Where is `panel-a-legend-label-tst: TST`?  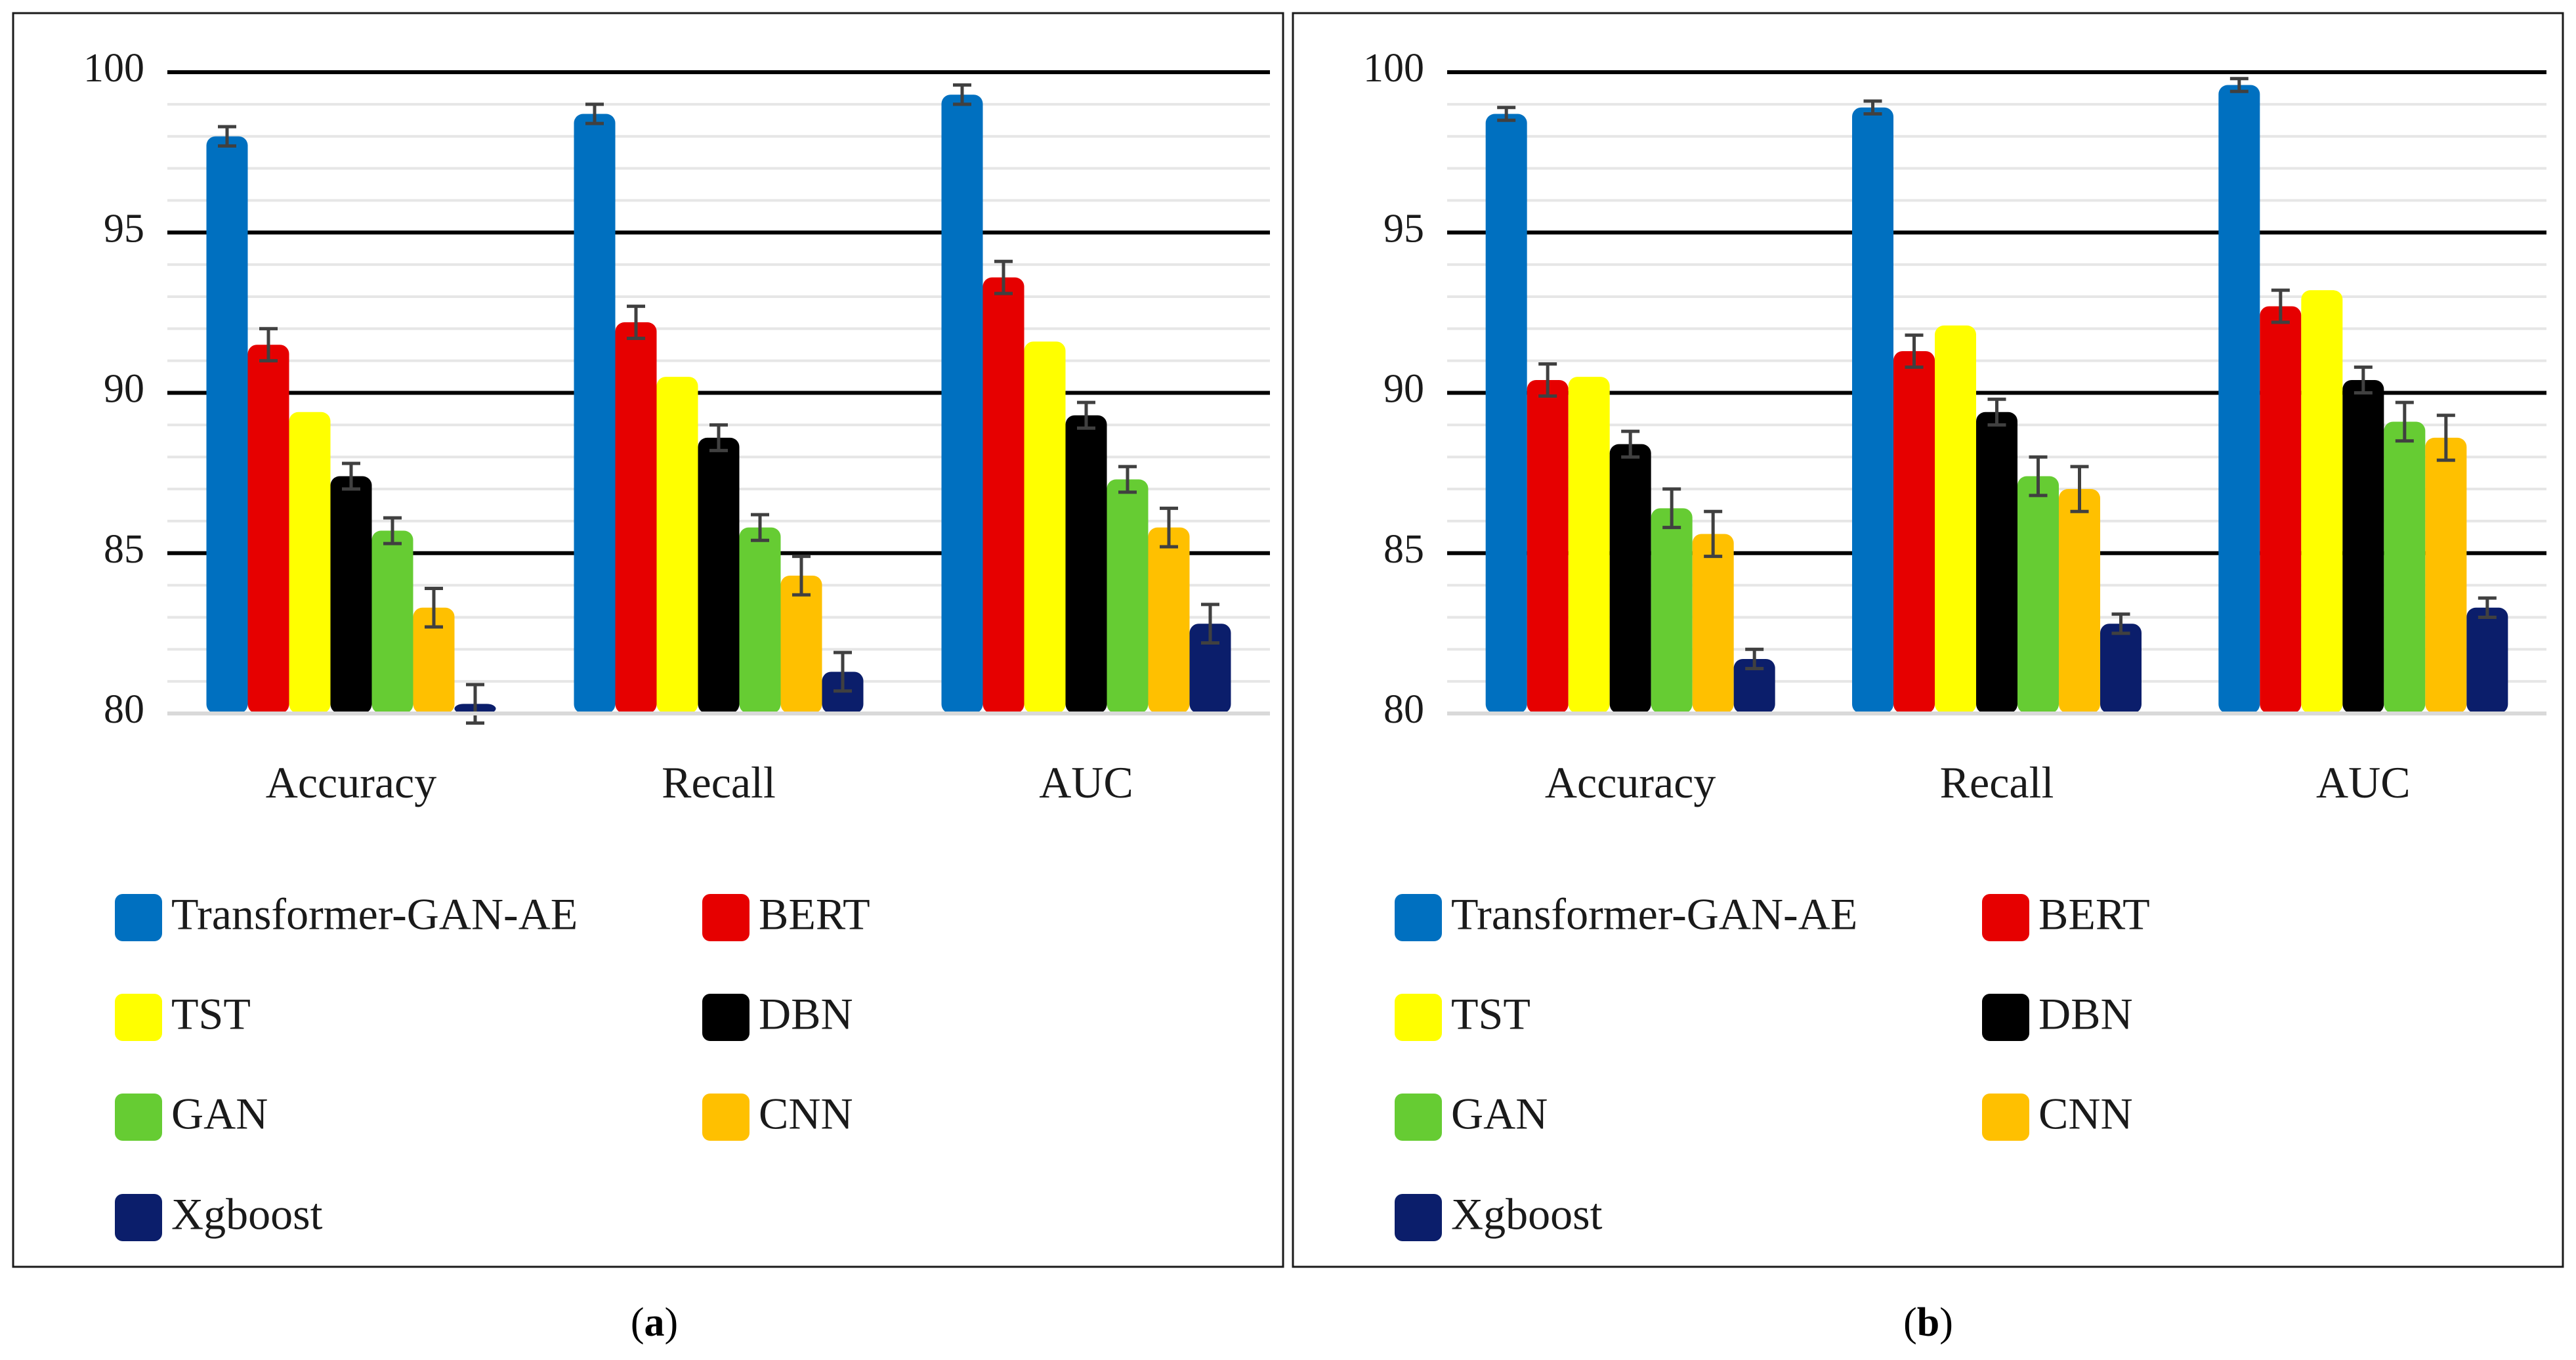 panel-a-legend-label-tst: TST is located at coordinates (211, 1014).